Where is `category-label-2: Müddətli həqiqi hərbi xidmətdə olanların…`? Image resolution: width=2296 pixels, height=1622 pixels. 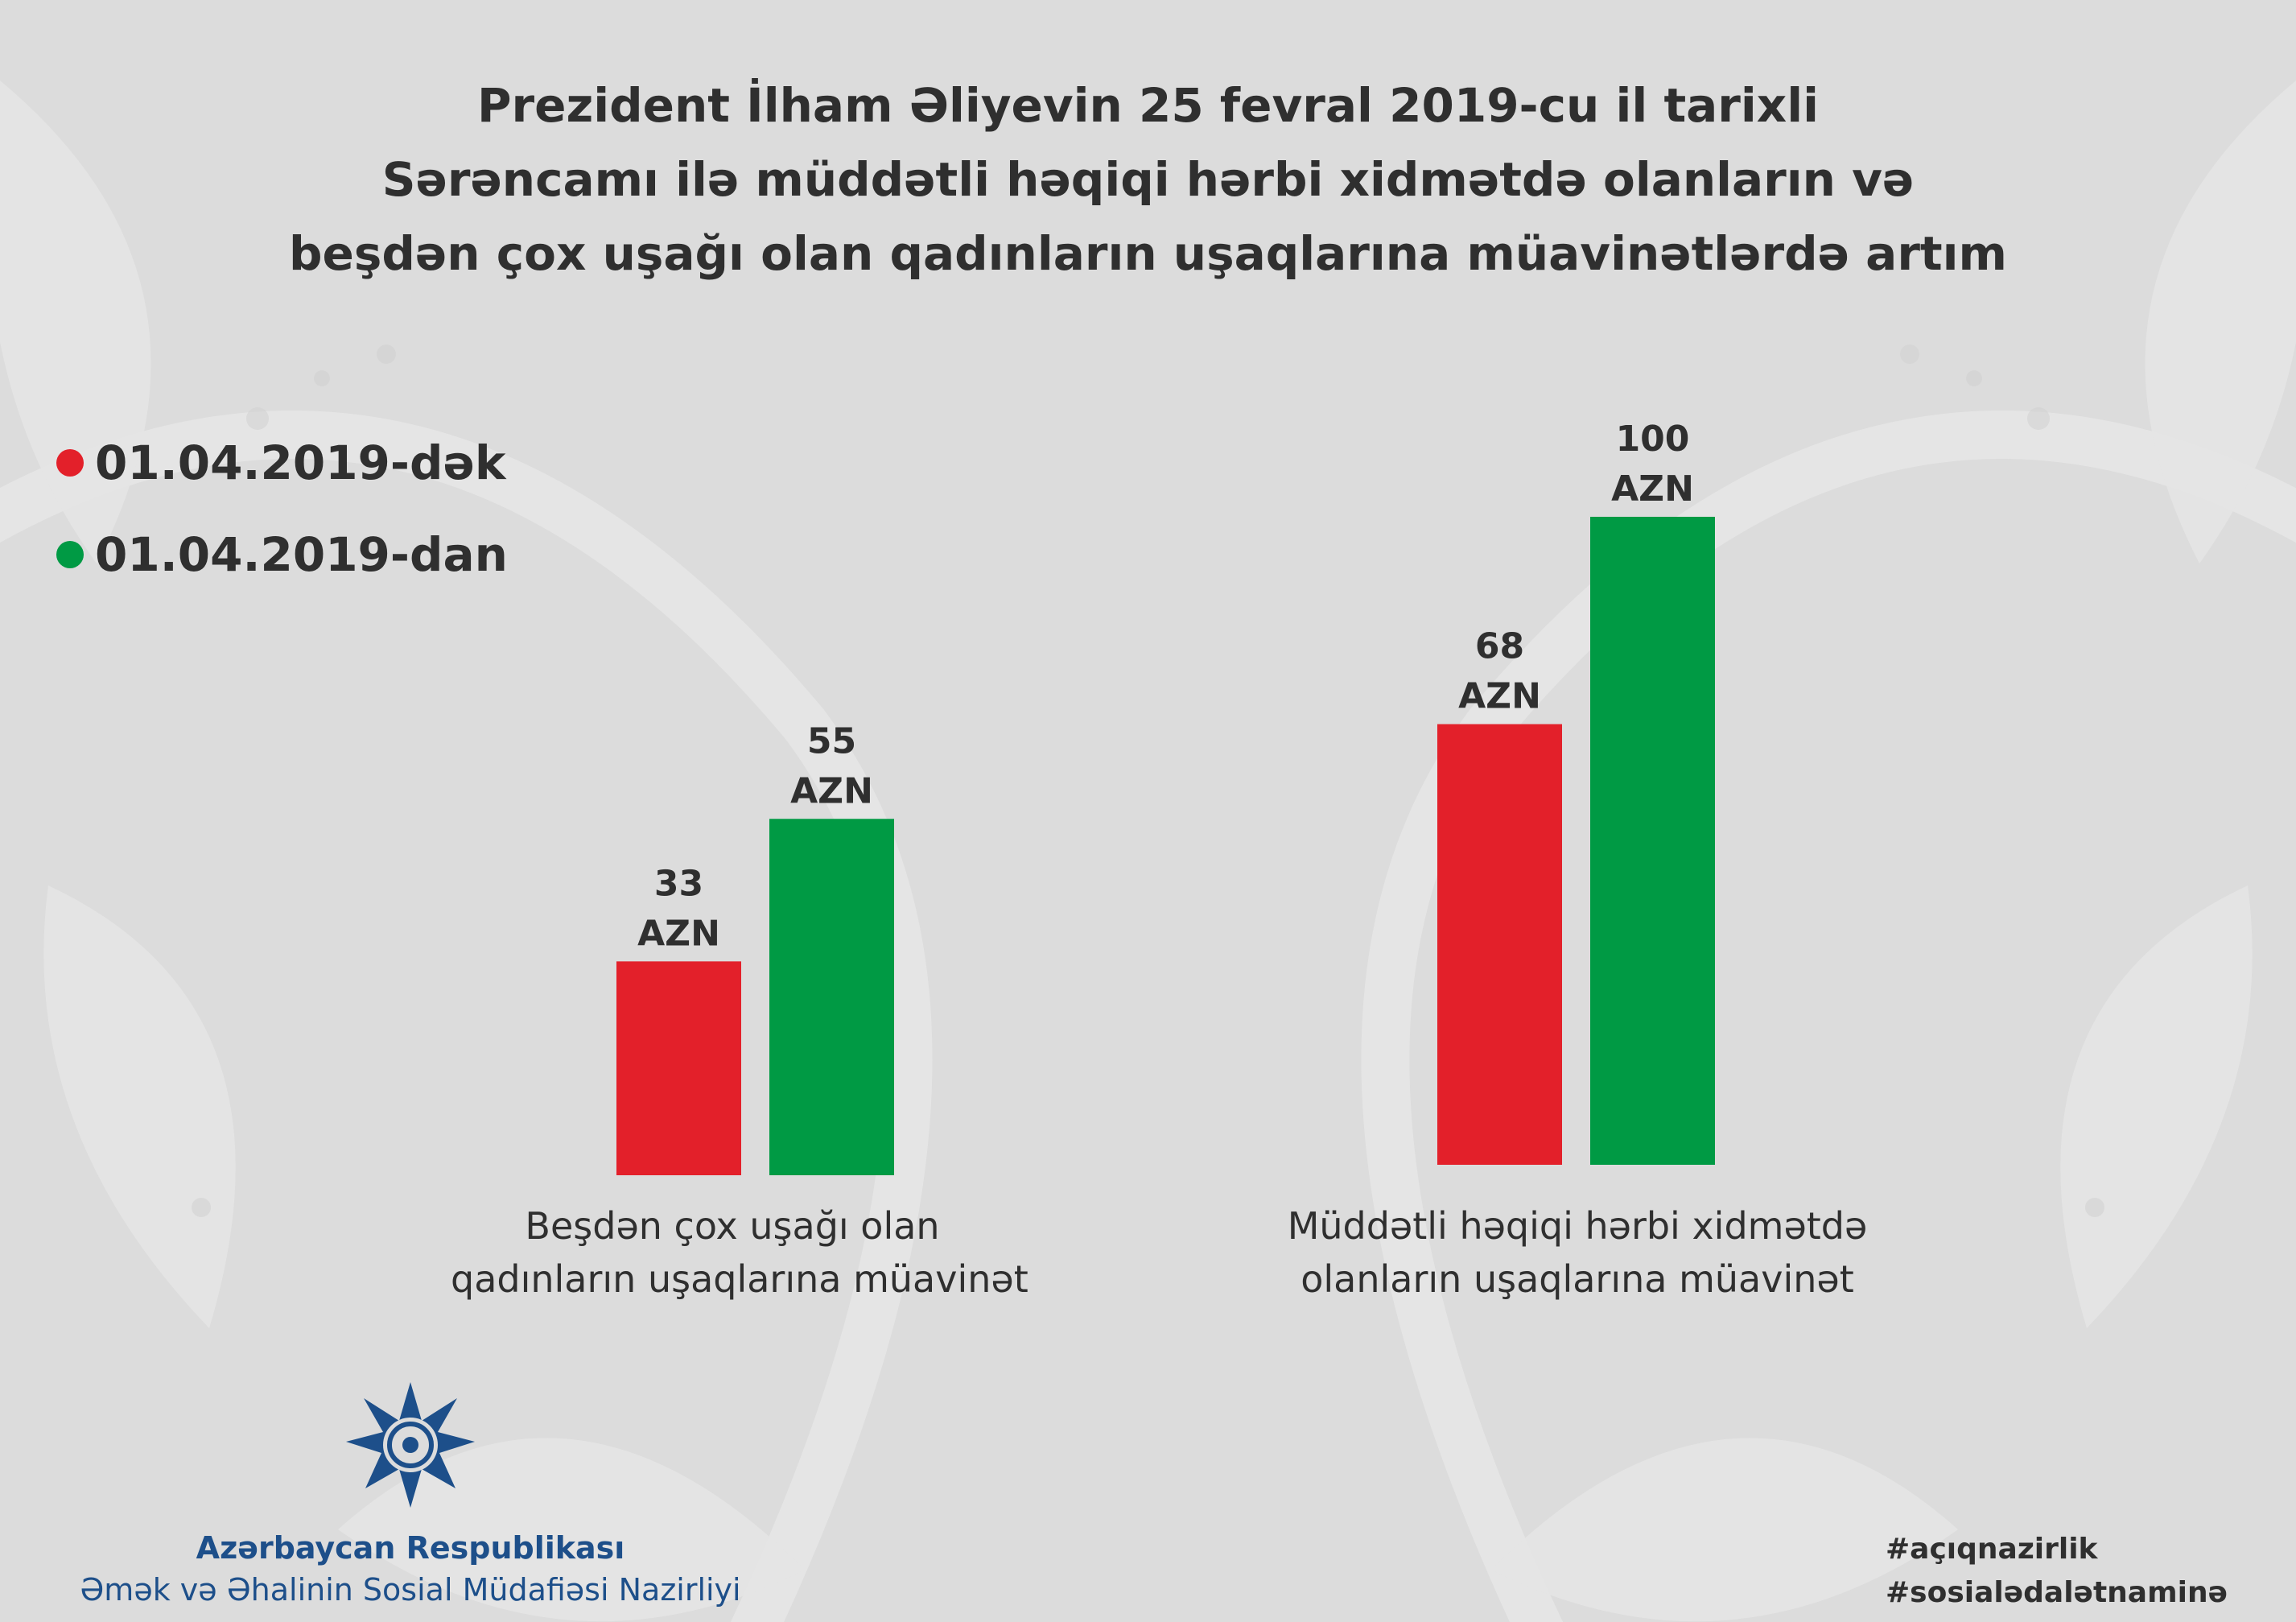
category-label-2: Müddətli həqiqi hərbi xidmətdə olanların… is located at coordinates (1577, 1252).